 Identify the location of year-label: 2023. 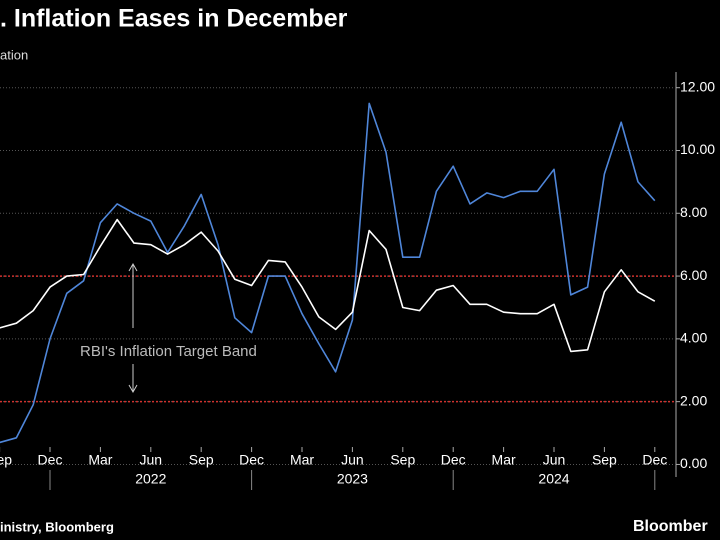
(352, 479).